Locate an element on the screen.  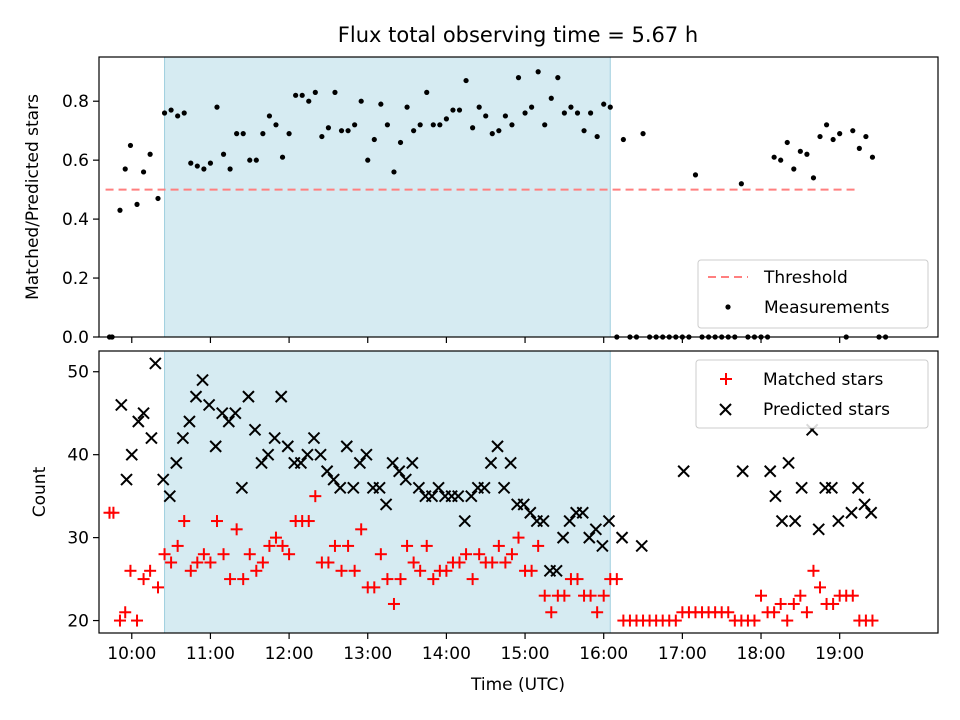
x-tick-label: 16:00 is located at coordinates (603, 654).